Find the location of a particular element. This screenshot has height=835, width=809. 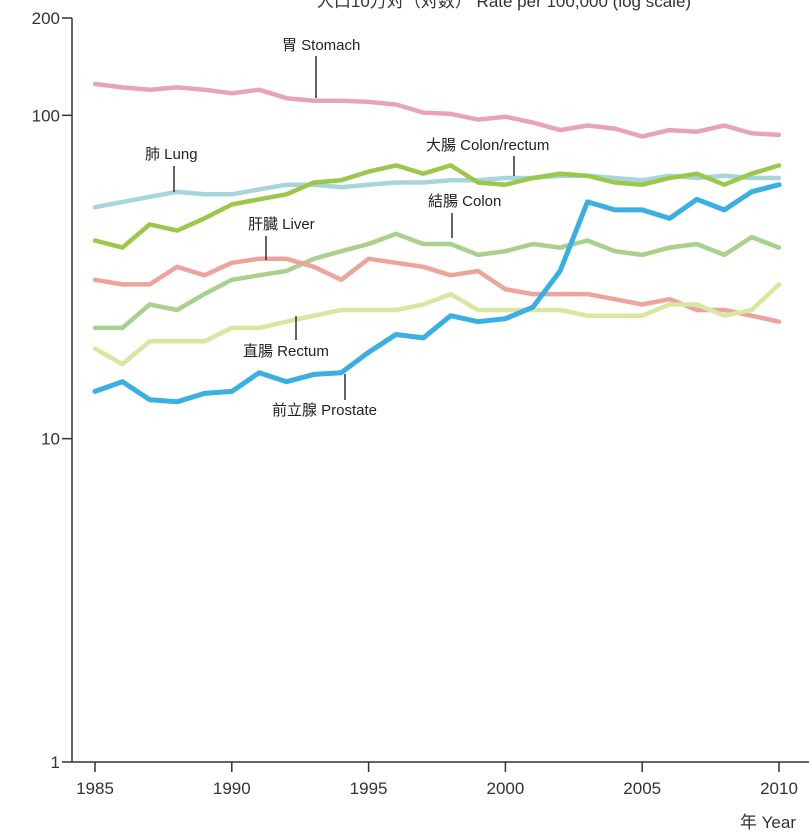

series-line-colon is located at coordinates (437, 281).